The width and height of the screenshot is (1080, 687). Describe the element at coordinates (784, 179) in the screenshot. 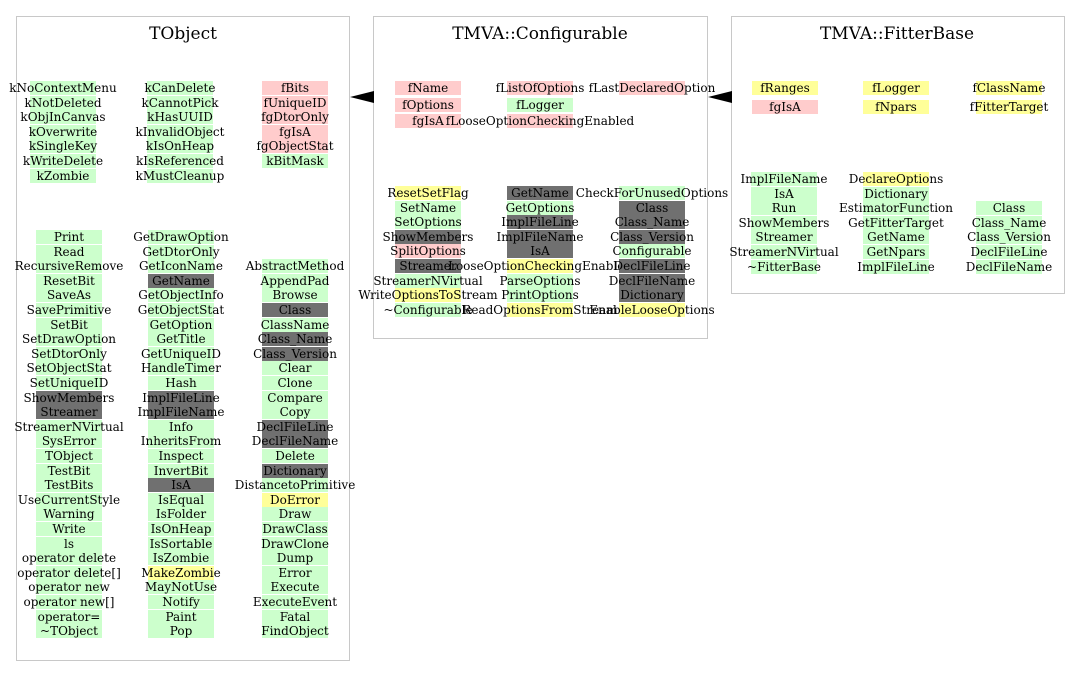

I see `member-label: ImplFileName` at that location.